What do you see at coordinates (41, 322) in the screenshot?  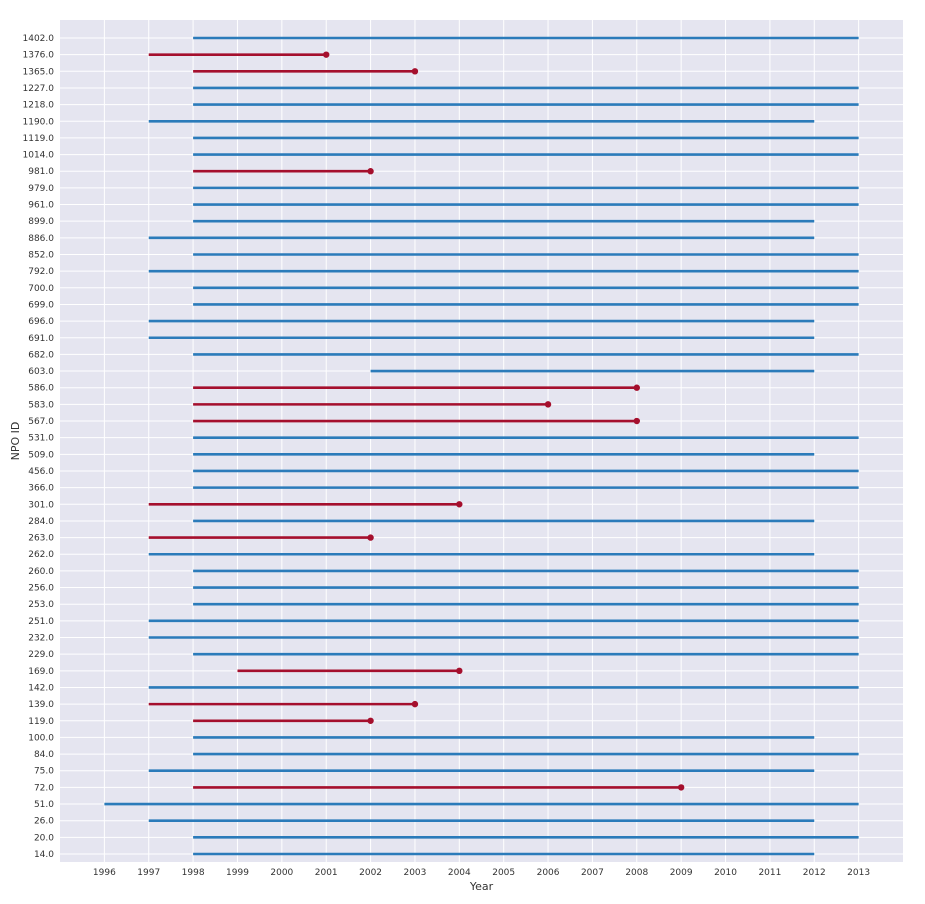 I see `y-tick-label: 696.0` at bounding box center [41, 322].